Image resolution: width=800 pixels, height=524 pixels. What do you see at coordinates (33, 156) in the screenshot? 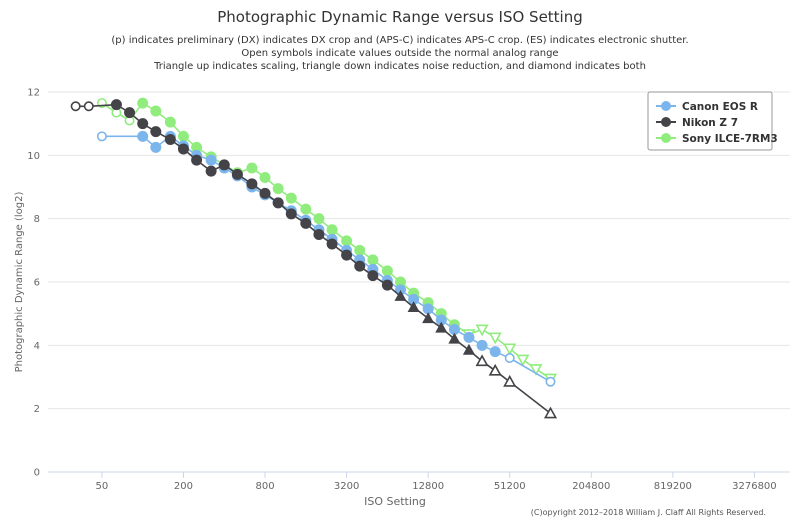
I see `y-tick-label: 10` at bounding box center [33, 156].